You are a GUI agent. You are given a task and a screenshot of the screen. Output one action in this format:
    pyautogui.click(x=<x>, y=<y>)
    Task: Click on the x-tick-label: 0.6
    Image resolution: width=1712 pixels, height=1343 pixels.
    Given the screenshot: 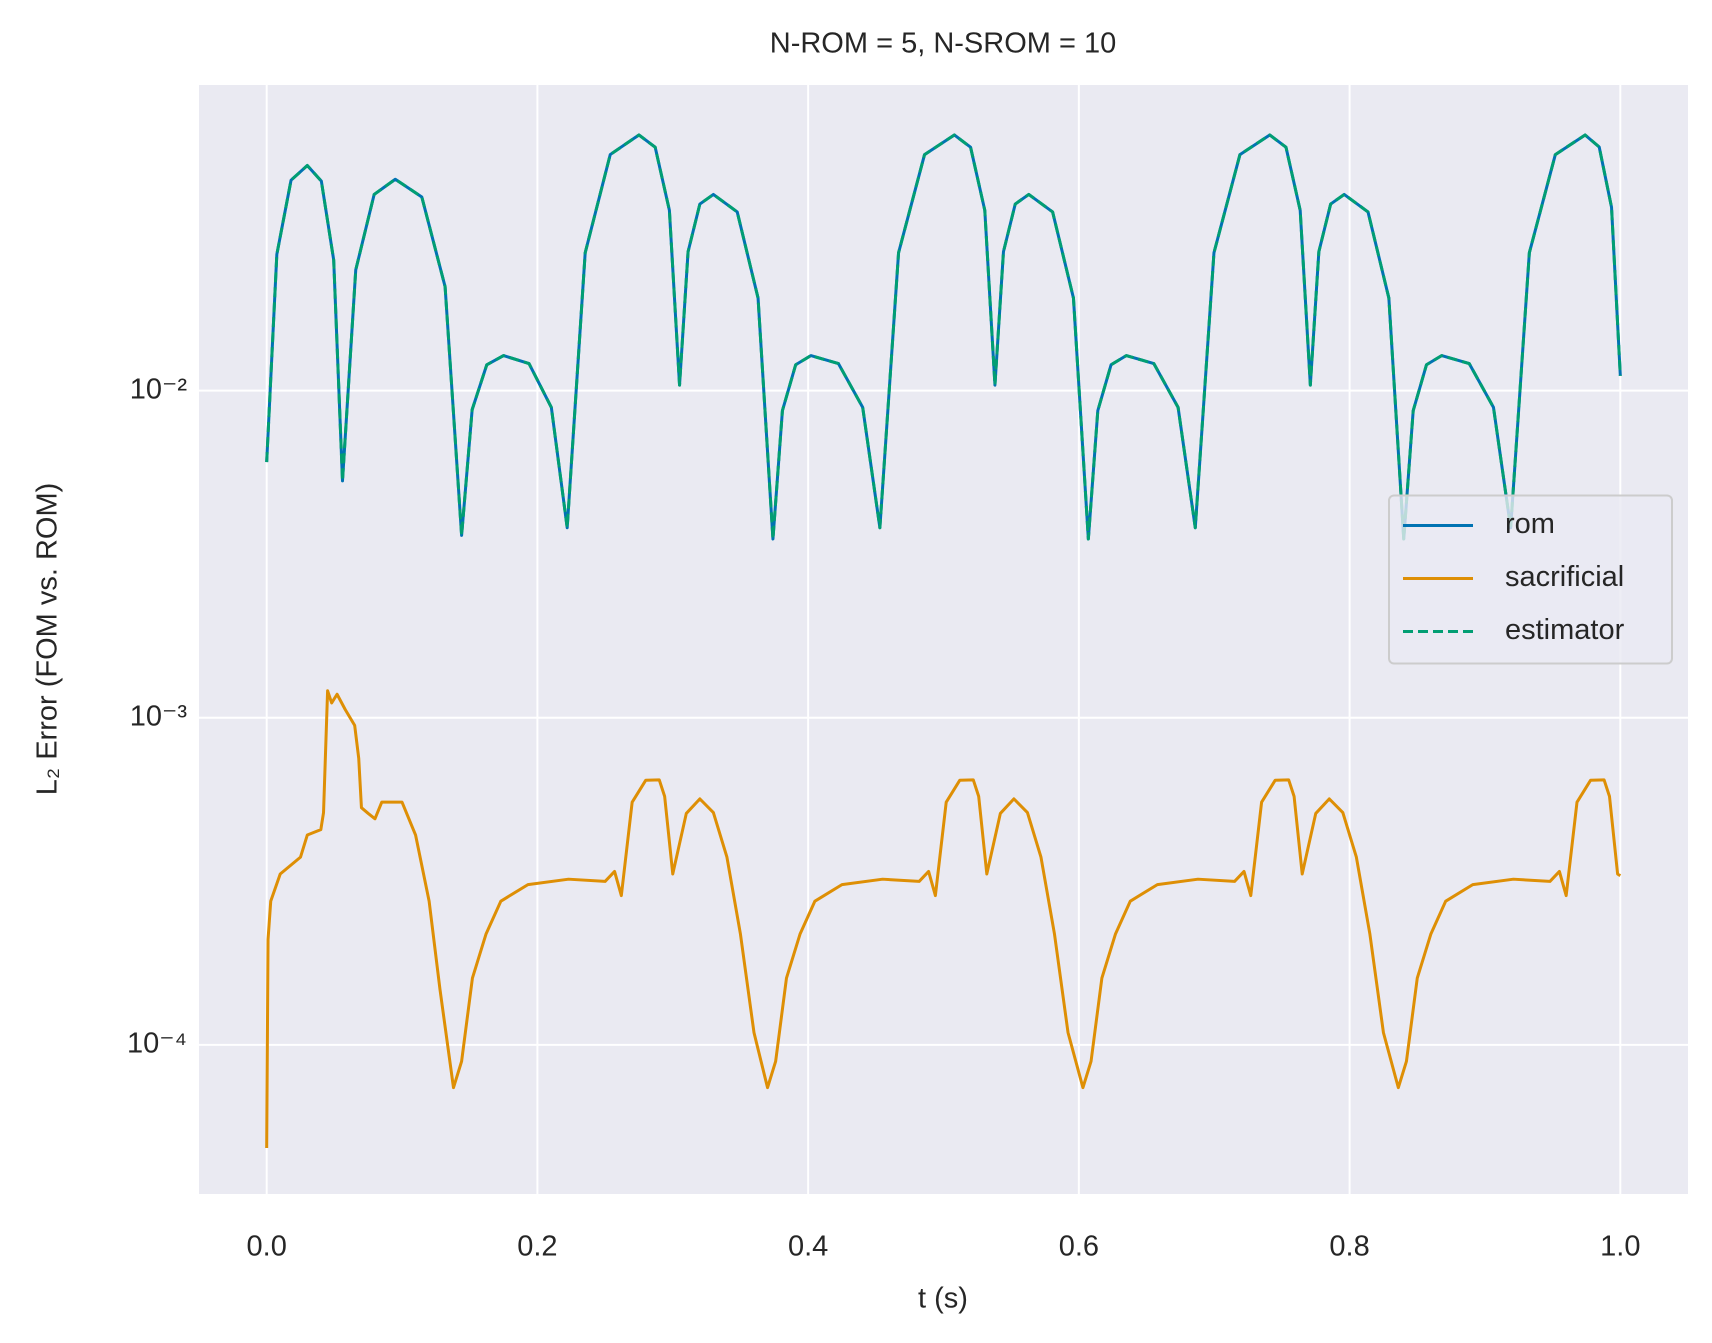 What is the action you would take?
    pyautogui.click(x=1079, y=1247)
    